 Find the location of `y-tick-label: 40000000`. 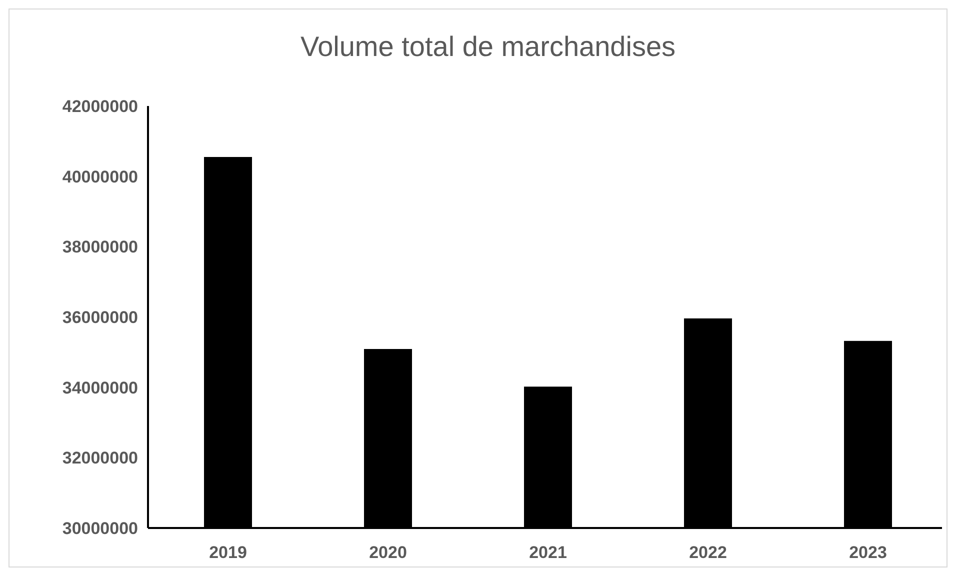

y-tick-label: 40000000 is located at coordinates (100, 176).